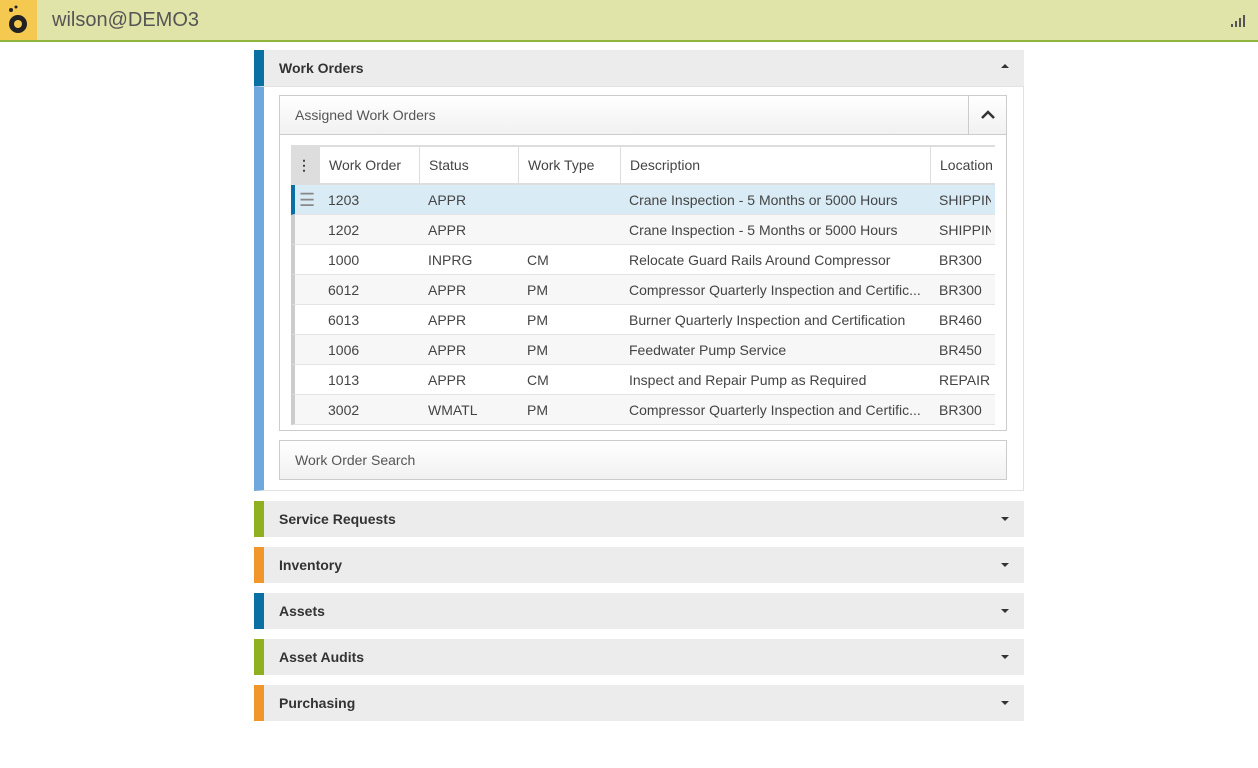 This screenshot has width=1258, height=768. Describe the element at coordinates (775, 165) in the screenshot. I see `column-header: Description` at that location.